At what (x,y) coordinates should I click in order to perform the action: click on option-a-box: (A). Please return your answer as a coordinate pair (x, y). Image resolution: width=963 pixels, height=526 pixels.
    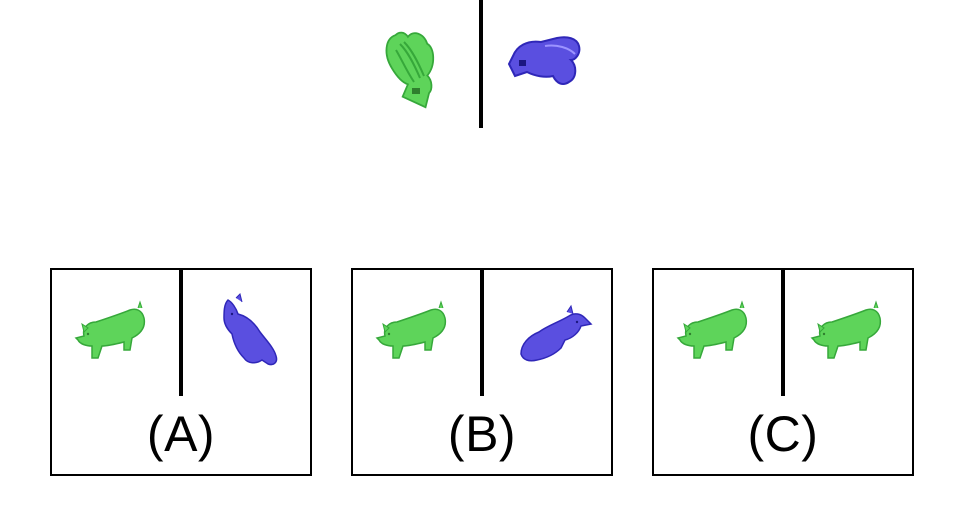
    Looking at the image, I should click on (181, 372).